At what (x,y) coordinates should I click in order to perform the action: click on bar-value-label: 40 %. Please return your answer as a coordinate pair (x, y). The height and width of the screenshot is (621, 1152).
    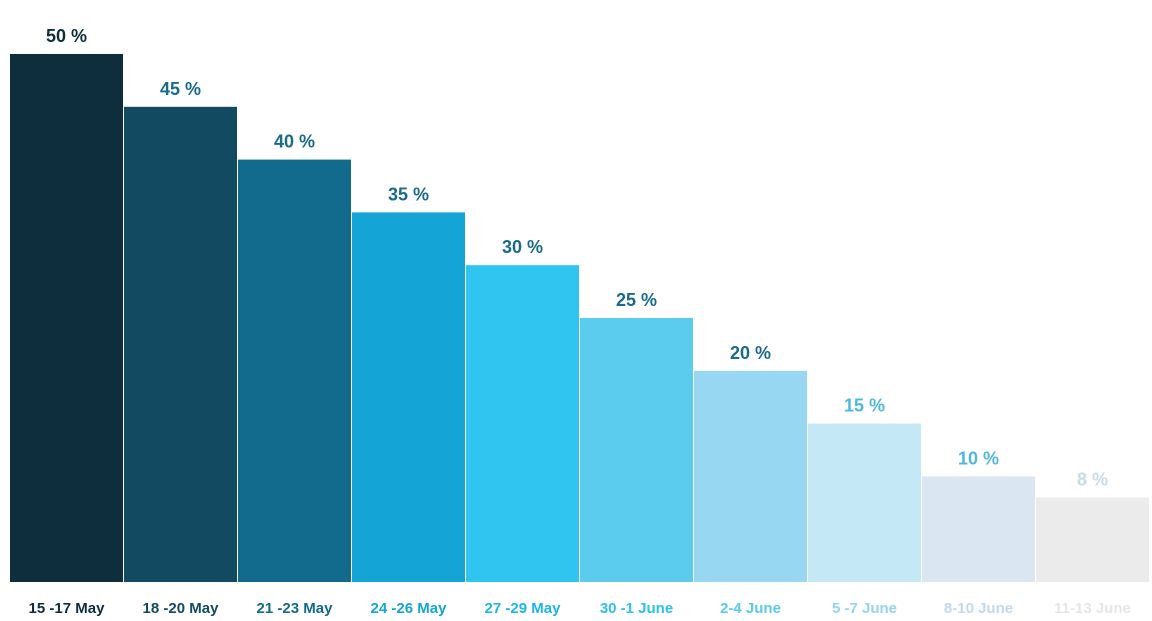
    Looking at the image, I should click on (294, 142).